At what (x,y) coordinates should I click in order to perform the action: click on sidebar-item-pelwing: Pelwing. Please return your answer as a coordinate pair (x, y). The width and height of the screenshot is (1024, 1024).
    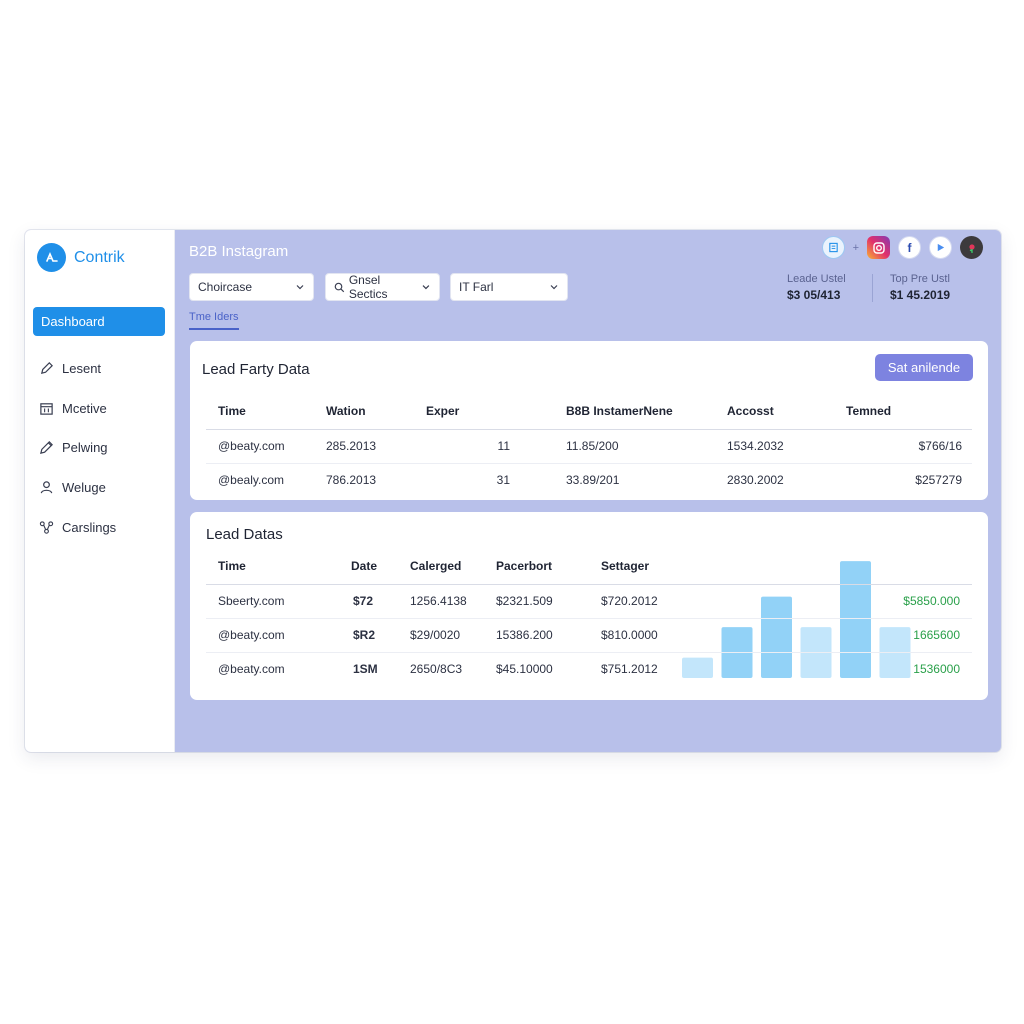
    Looking at the image, I should click on (73, 447).